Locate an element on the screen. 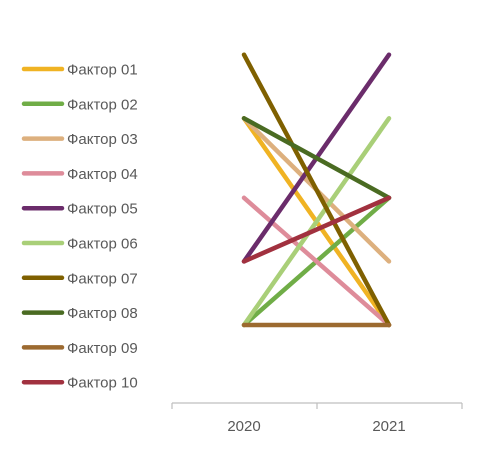 Image resolution: width=486 pixels, height=450 pixels. x-tick-label: 2021 is located at coordinates (388, 426).